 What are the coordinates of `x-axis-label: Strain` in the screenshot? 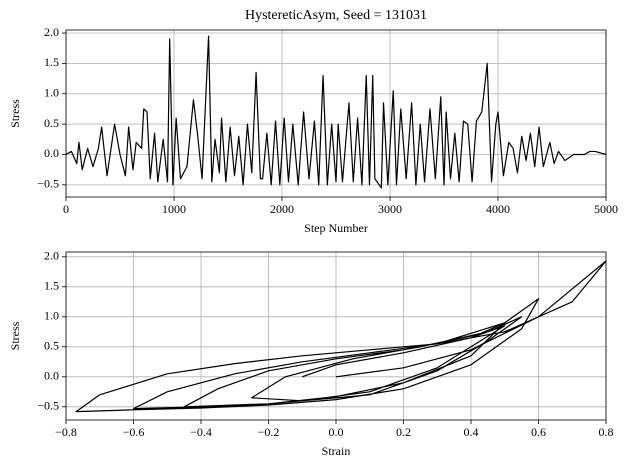 It's located at (336, 451).